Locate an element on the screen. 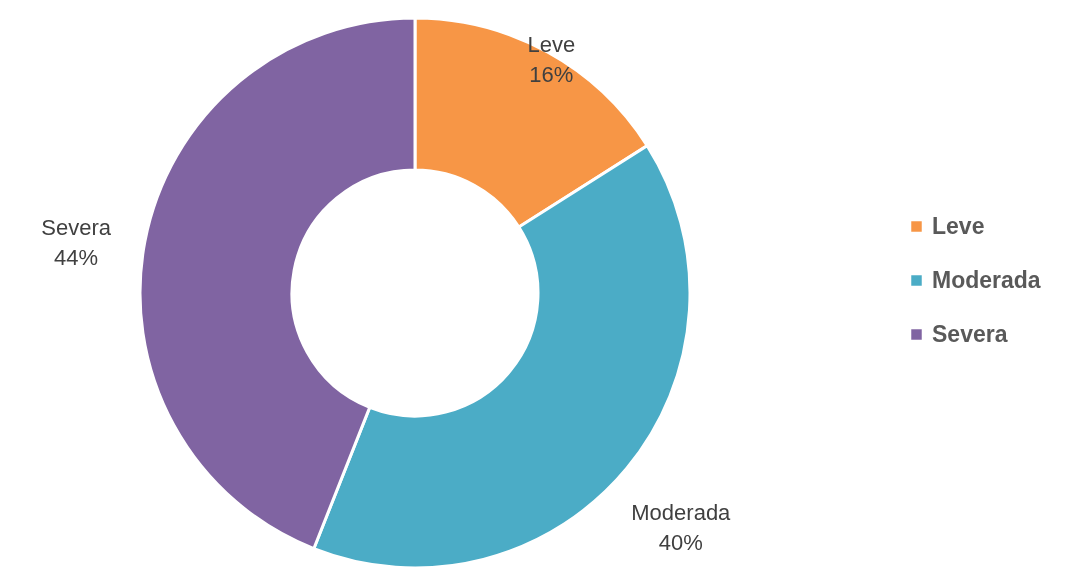 The width and height of the screenshot is (1069, 567). legend-label: Moderada is located at coordinates (986, 279).